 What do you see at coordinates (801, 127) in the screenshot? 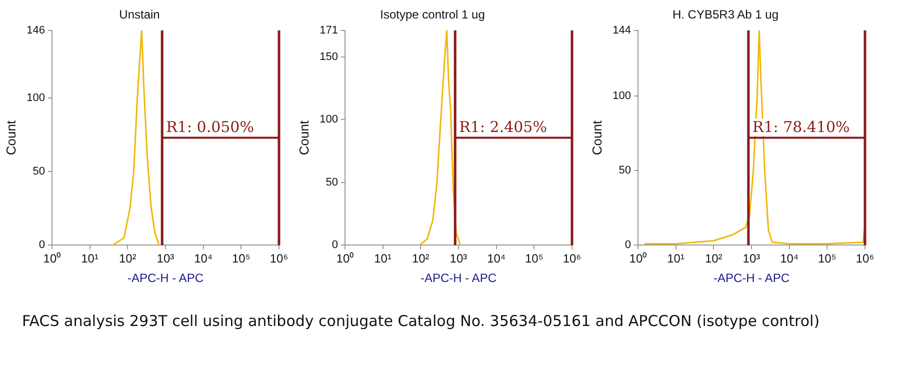
I see `annotation: R1: 78.410%` at bounding box center [801, 127].